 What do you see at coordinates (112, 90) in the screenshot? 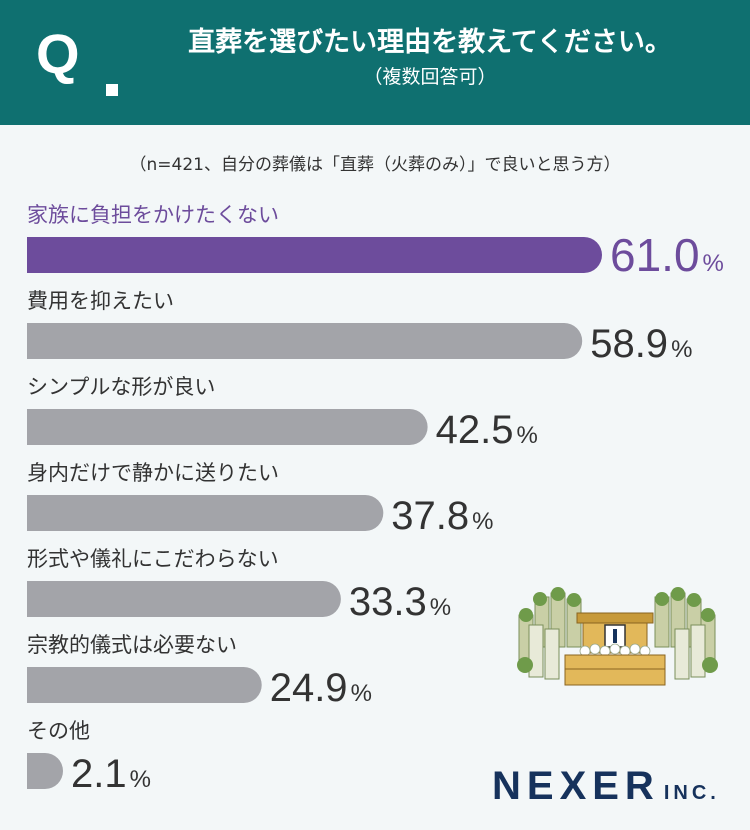
I see `q-dot` at bounding box center [112, 90].